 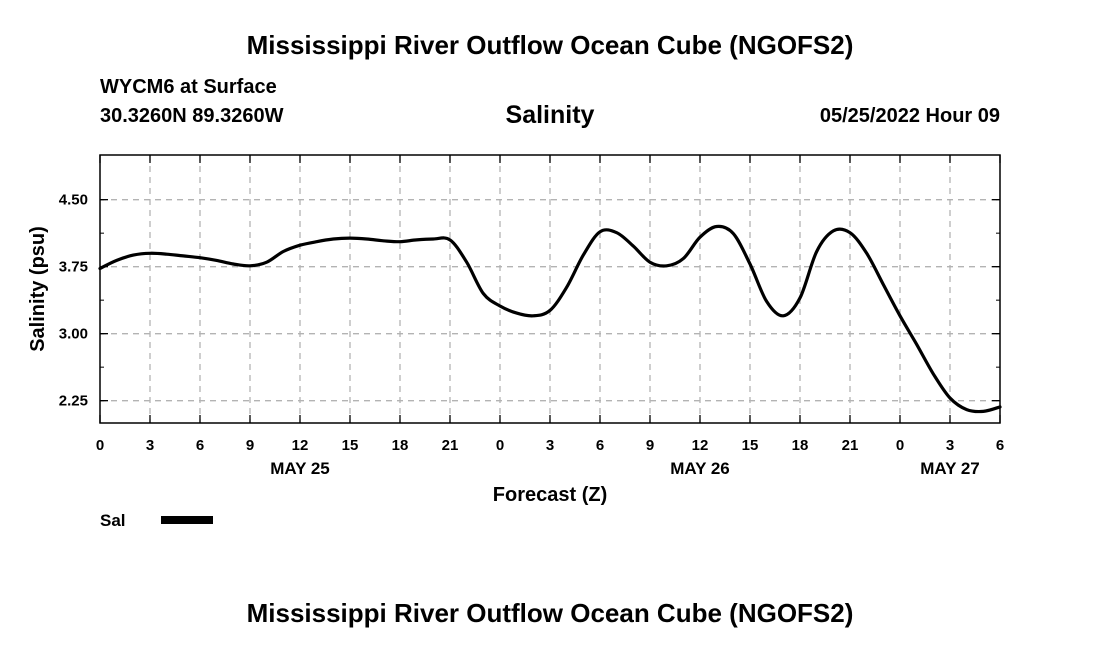 What do you see at coordinates (73, 401) in the screenshot?
I see `y-tick-label: 2.25` at bounding box center [73, 401].